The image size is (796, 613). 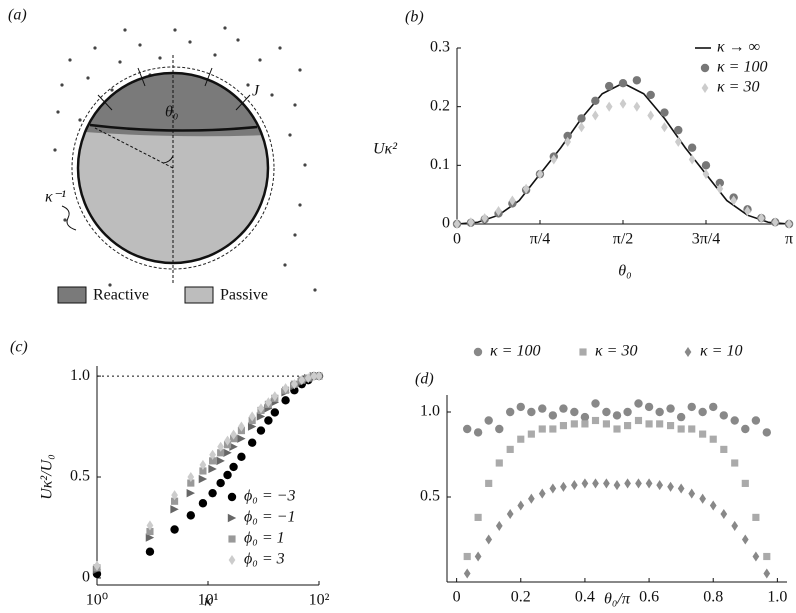 What do you see at coordinates (521, 597) in the screenshot?
I see `x-tick-label: 0.2` at bounding box center [521, 597].